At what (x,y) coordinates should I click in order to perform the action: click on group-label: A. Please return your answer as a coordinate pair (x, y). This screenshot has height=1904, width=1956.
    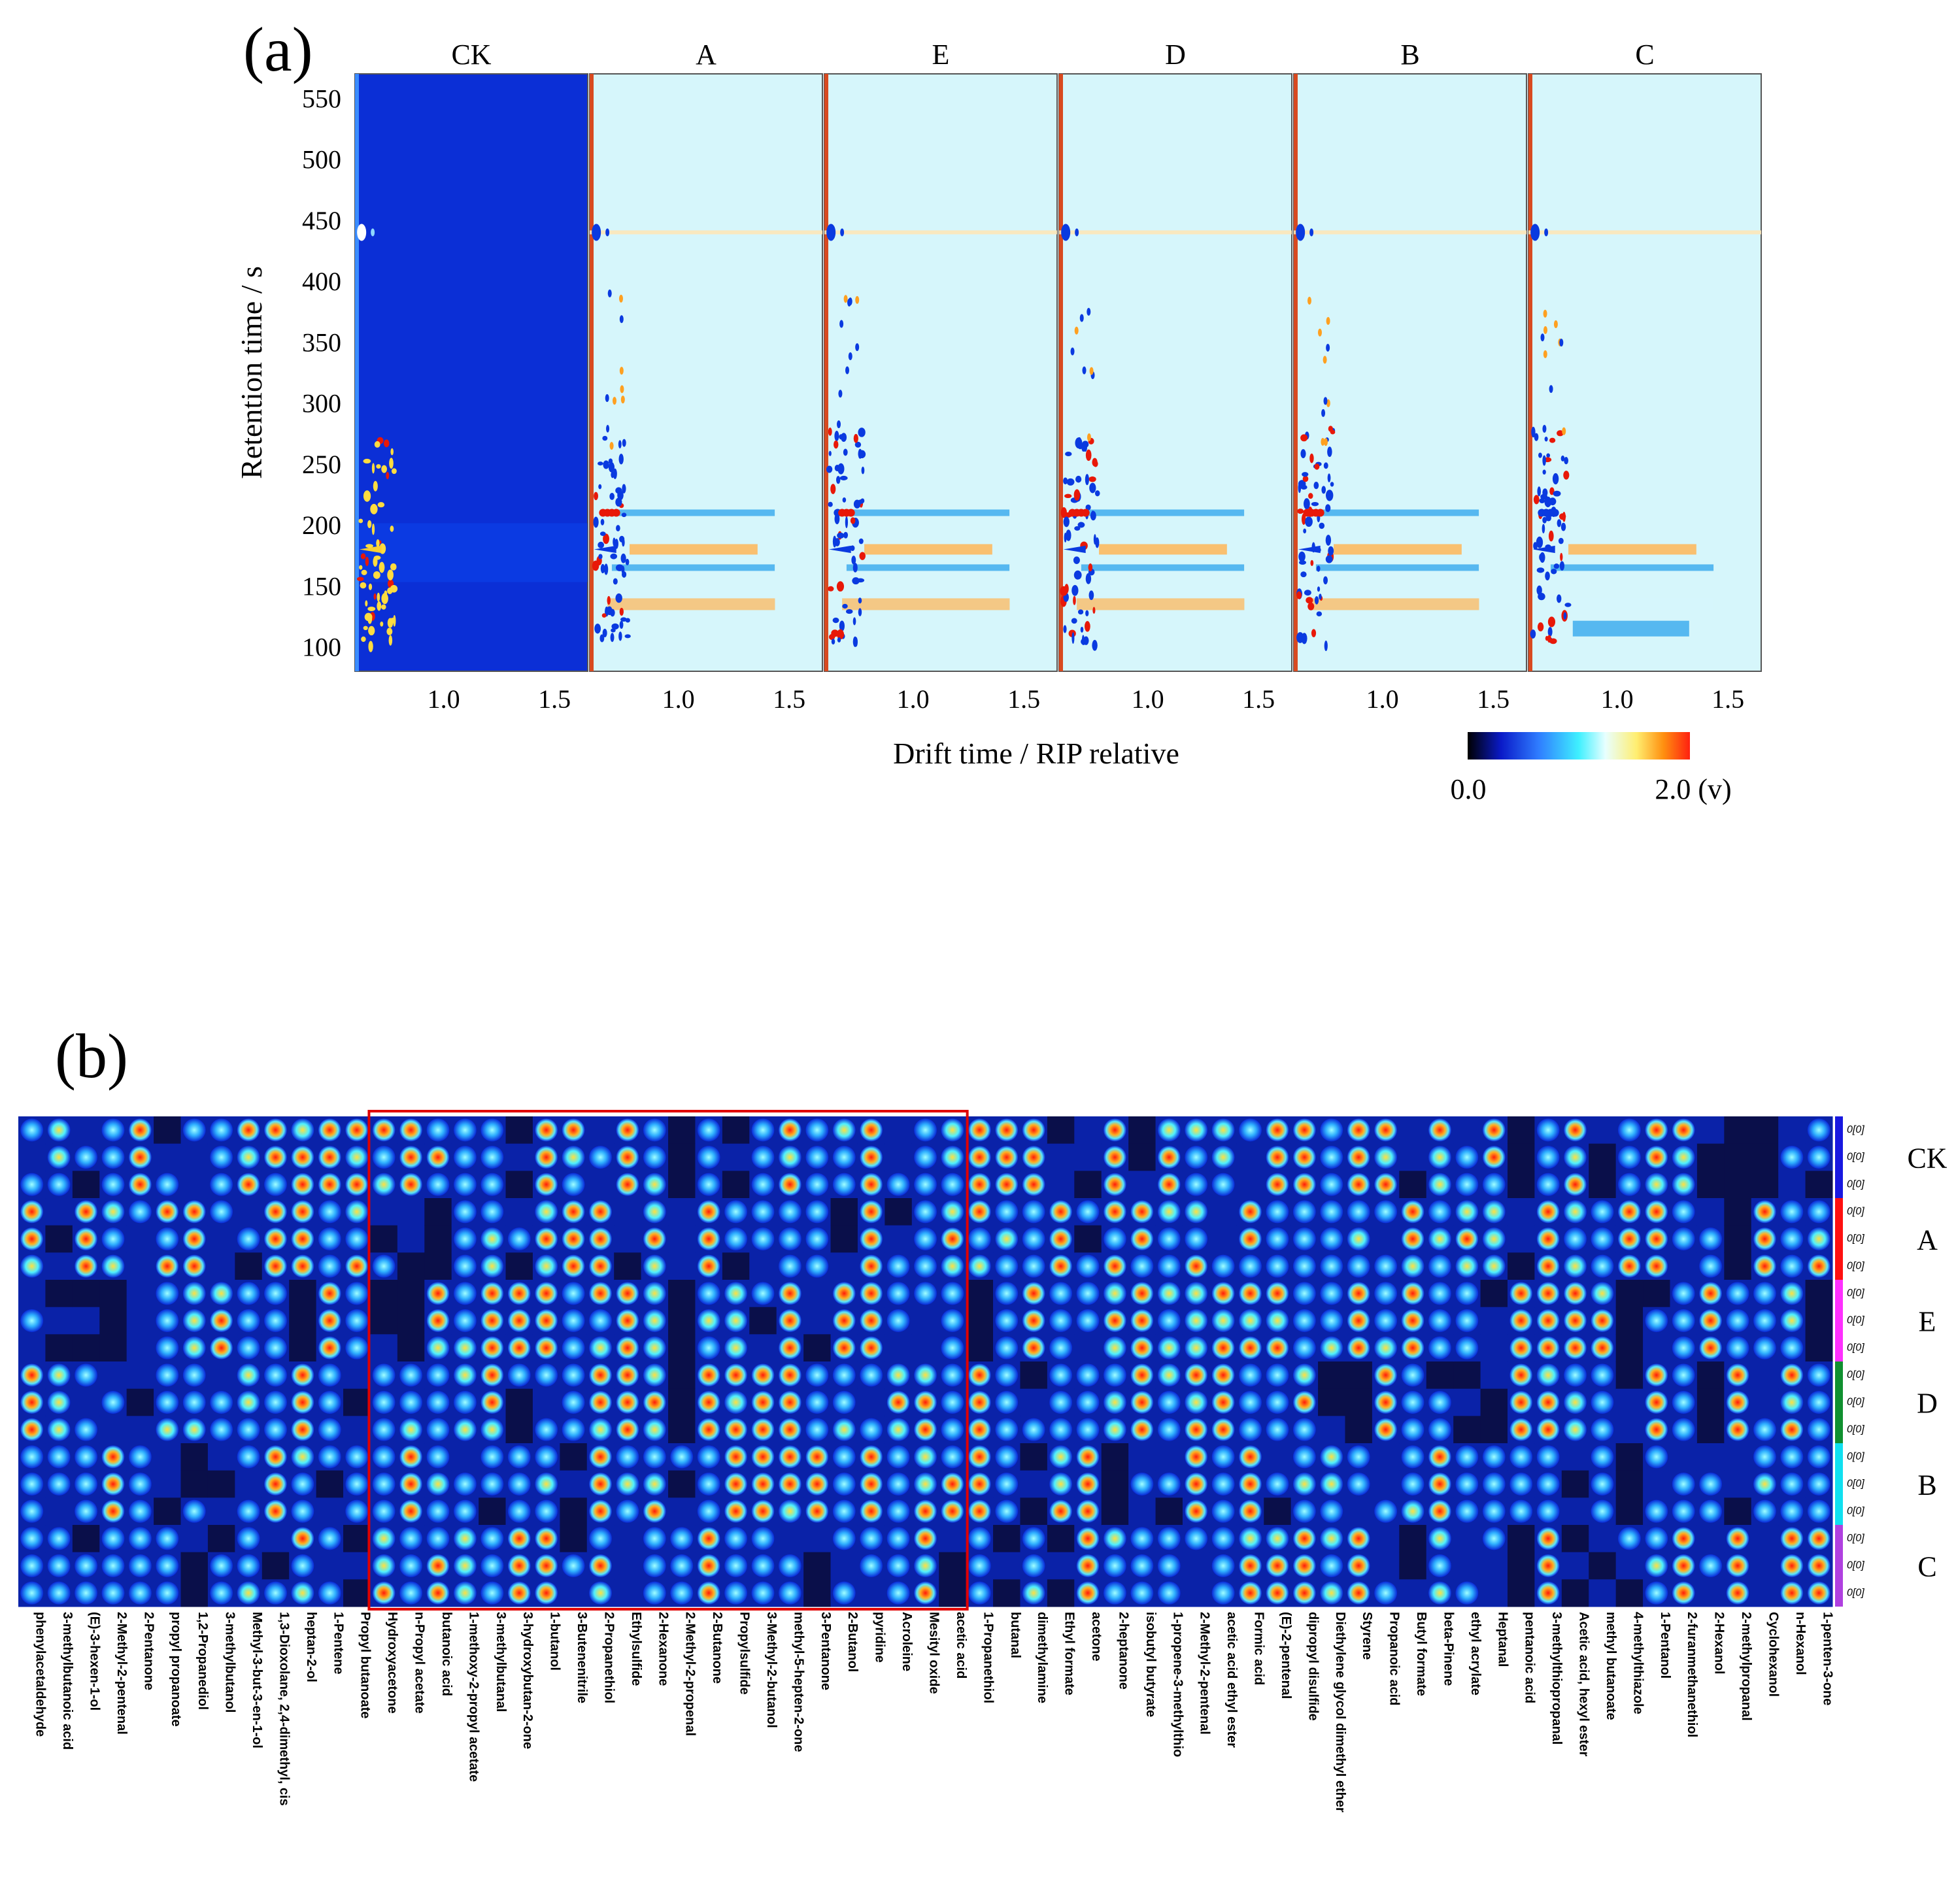
    Looking at the image, I should click on (1927, 1240).